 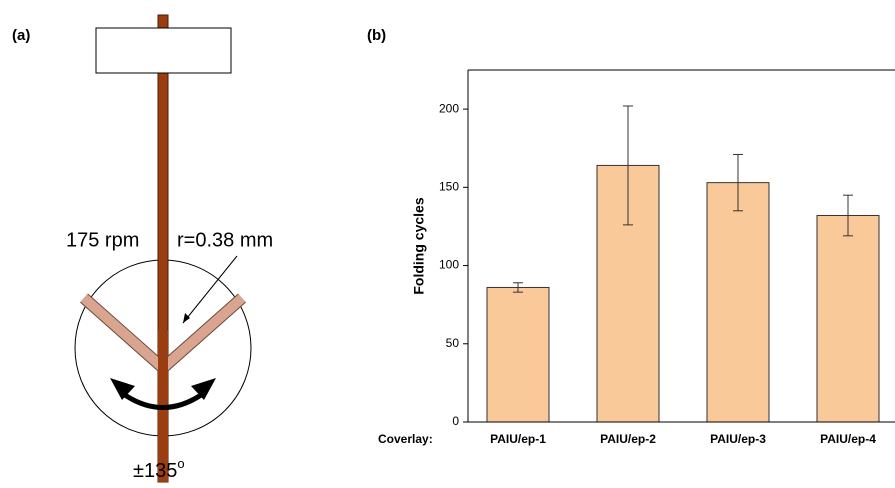 I want to click on x-tick-label: PAIU/ep-3, so click(x=738, y=439).